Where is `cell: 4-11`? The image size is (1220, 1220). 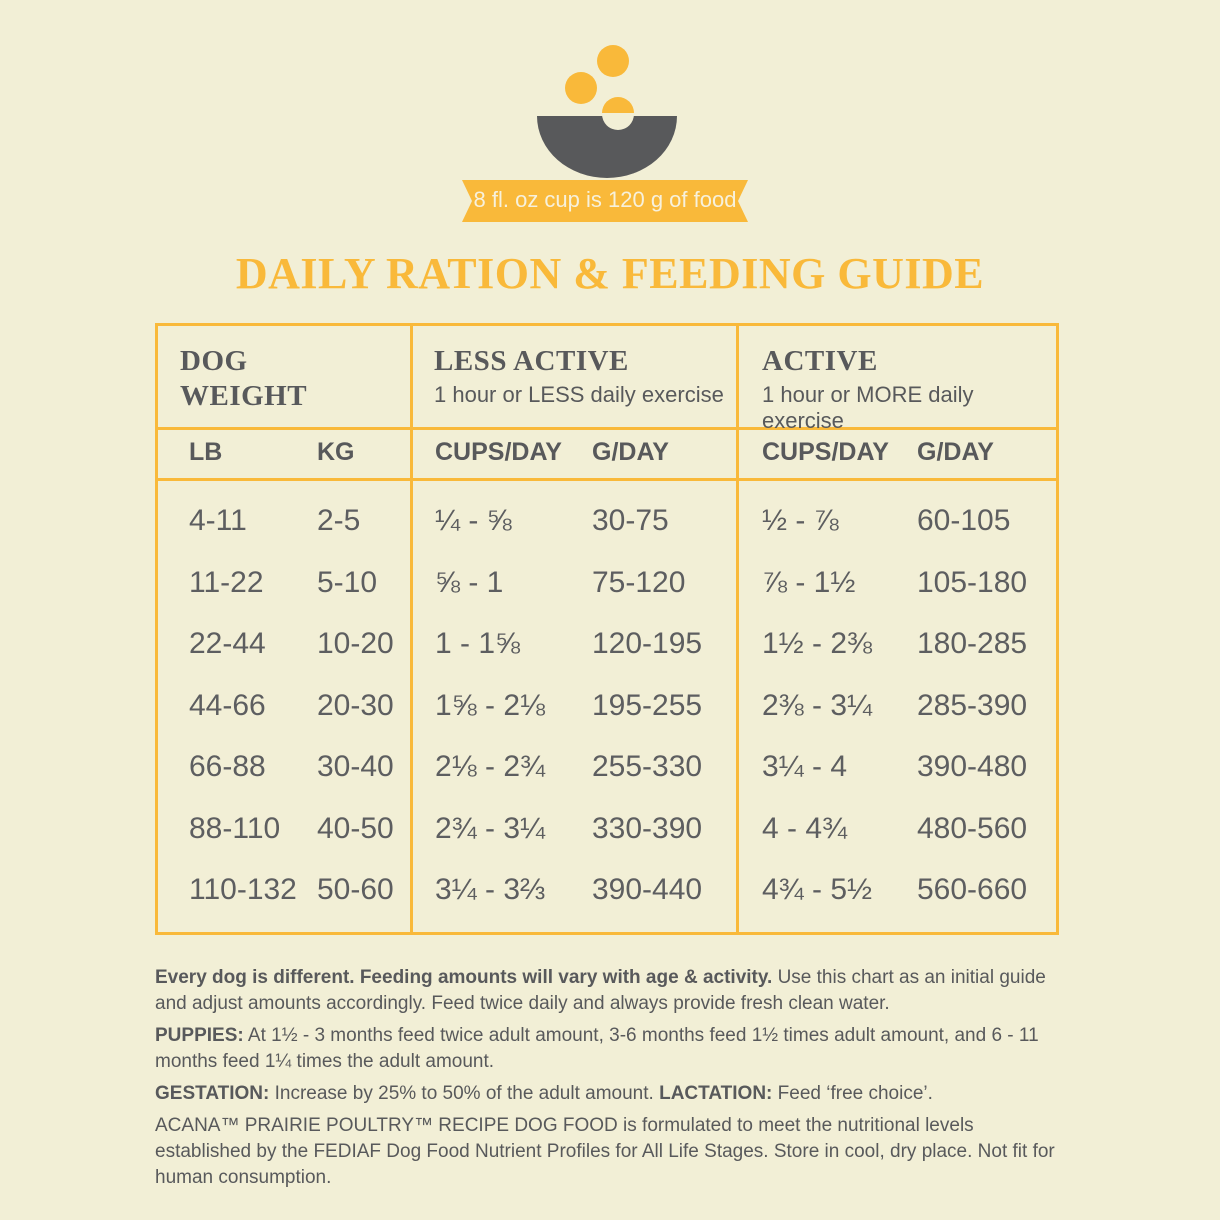
cell: 4-11 is located at coordinates (218, 520).